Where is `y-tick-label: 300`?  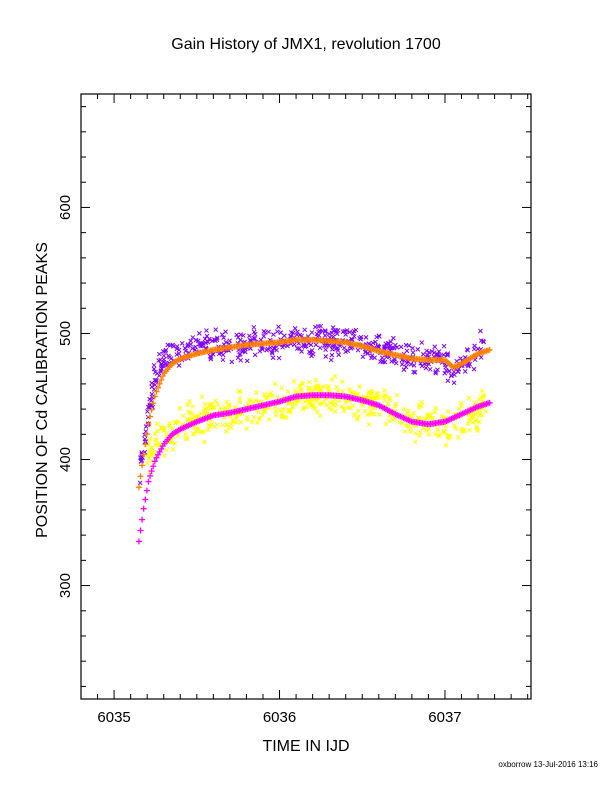 y-tick-label: 300 is located at coordinates (65, 585).